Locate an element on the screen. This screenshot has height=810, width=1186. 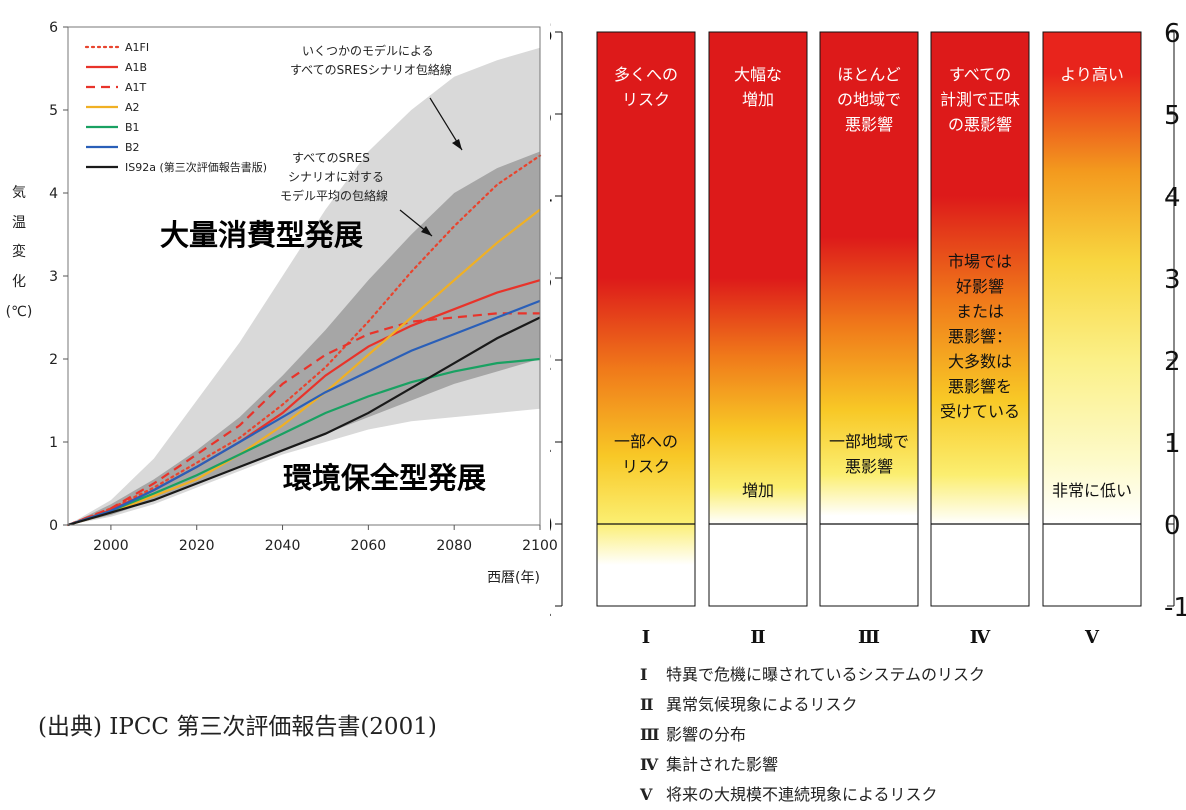
category-label: Ⅲ is located at coordinates (869, 637).